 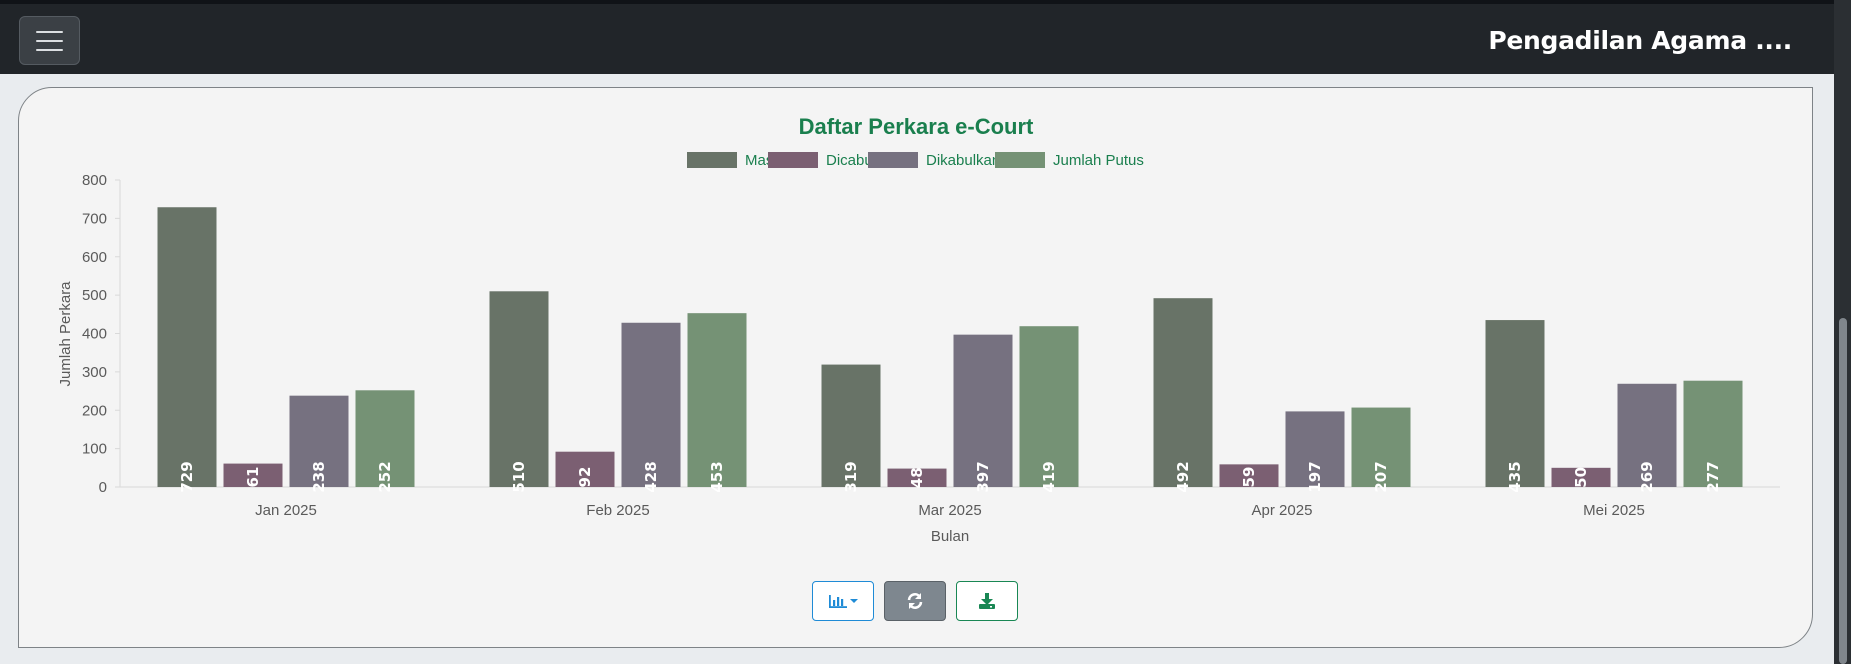 What do you see at coordinates (1614, 510) in the screenshot?
I see `x-tick-label: Mei 2025` at bounding box center [1614, 510].